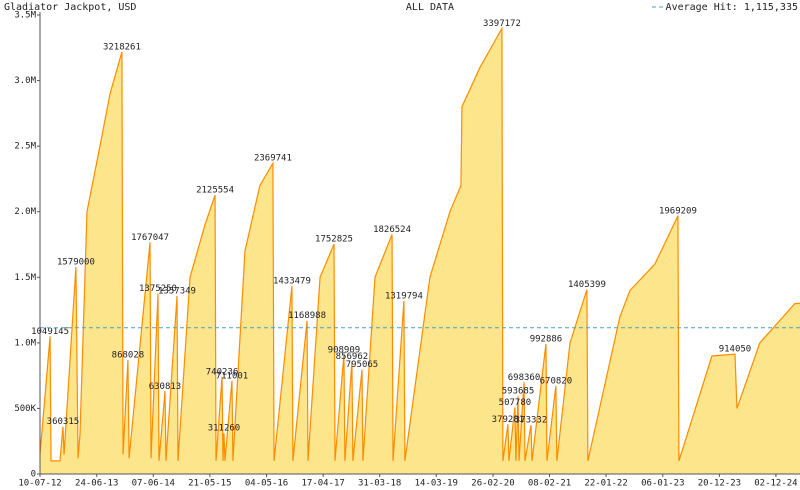  What do you see at coordinates (322, 484) in the screenshot?
I see `x-tick-label: 17-04-17` at bounding box center [322, 484].